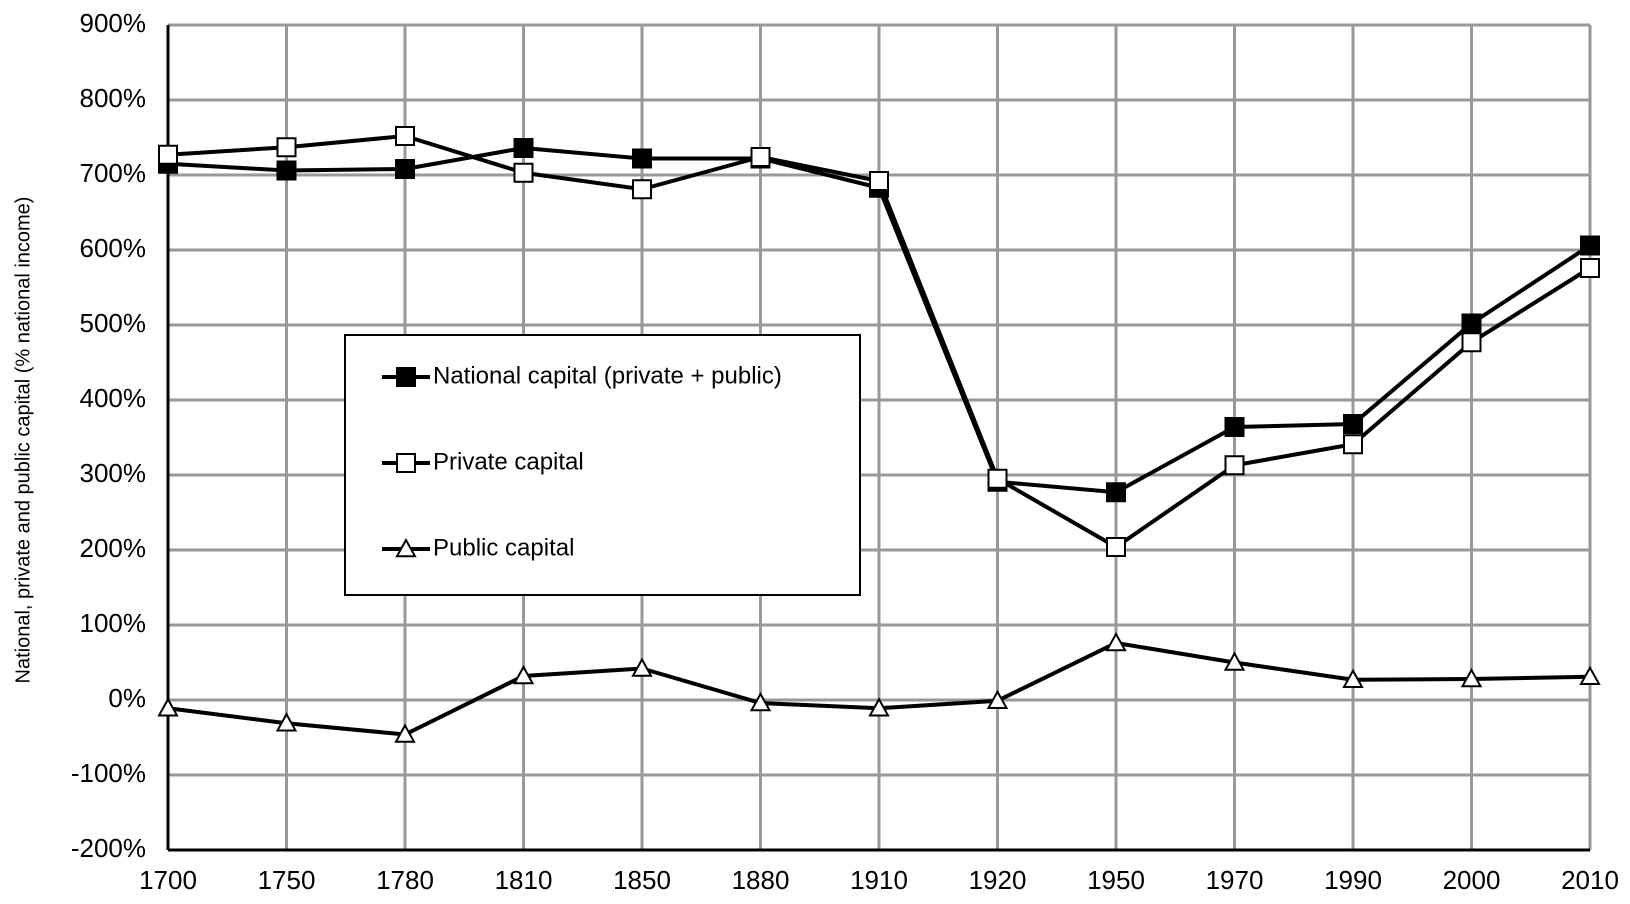 Image resolution: width=1630 pixels, height=904 pixels. I want to click on x-tick-label: 2010, so click(1590, 880).